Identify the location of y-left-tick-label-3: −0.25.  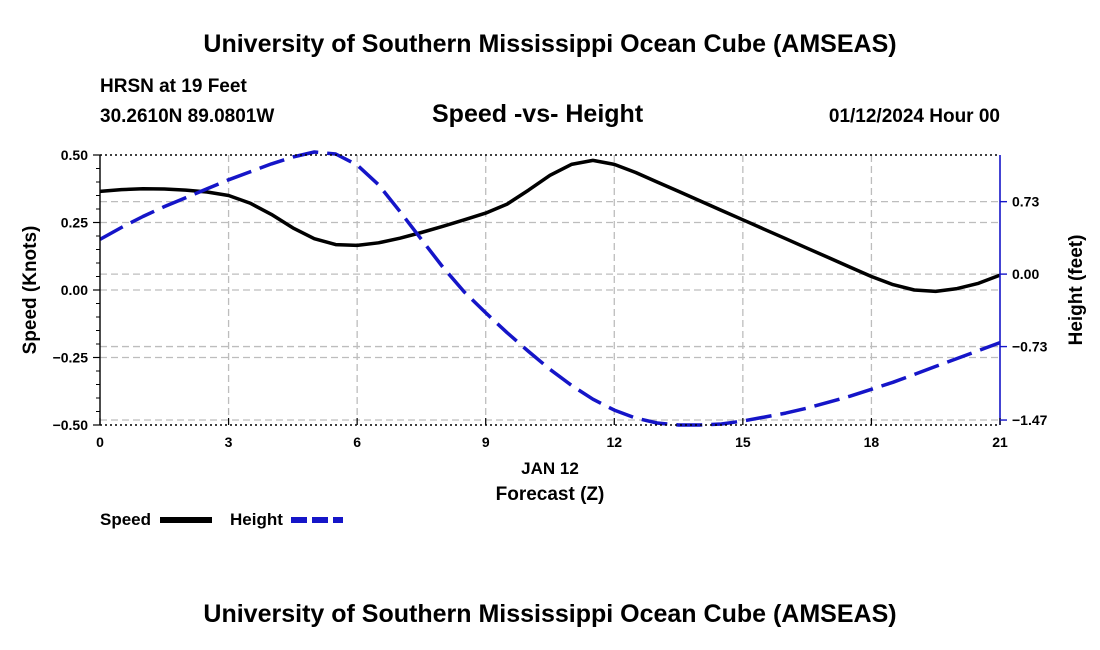
(71, 358).